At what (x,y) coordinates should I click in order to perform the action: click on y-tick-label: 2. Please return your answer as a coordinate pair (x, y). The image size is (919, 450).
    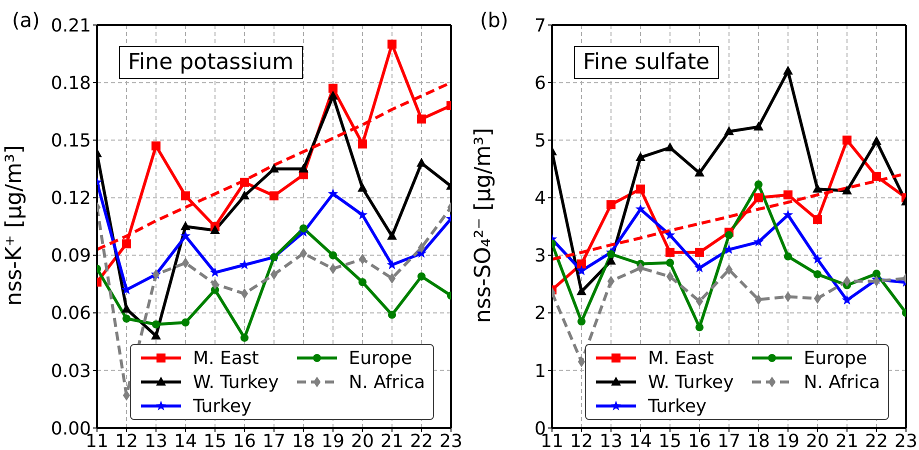
    Looking at the image, I should click on (540, 313).